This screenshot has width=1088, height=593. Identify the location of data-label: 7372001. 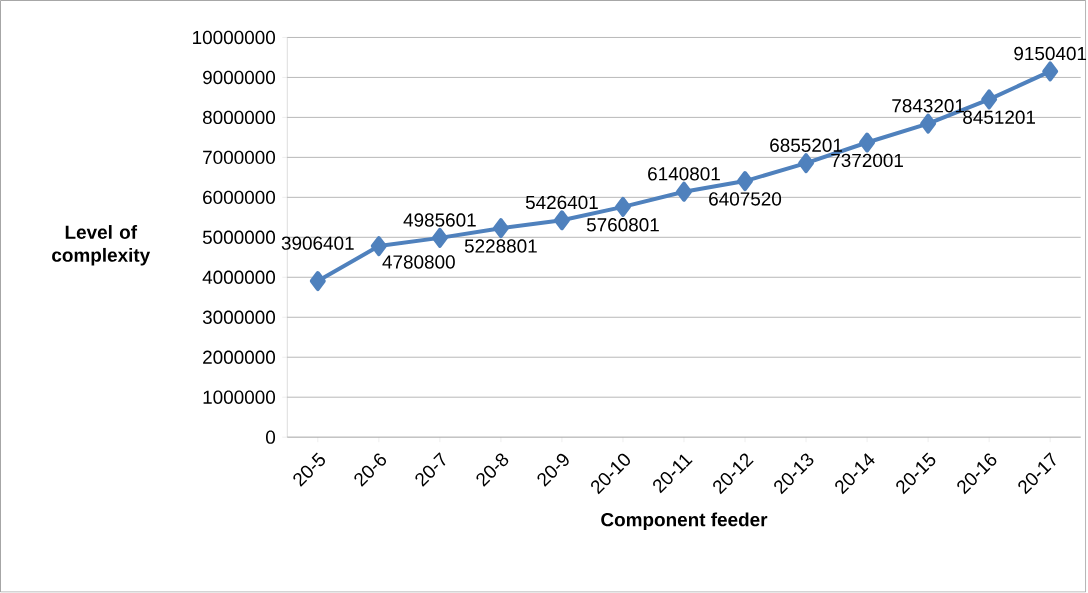
(867, 160).